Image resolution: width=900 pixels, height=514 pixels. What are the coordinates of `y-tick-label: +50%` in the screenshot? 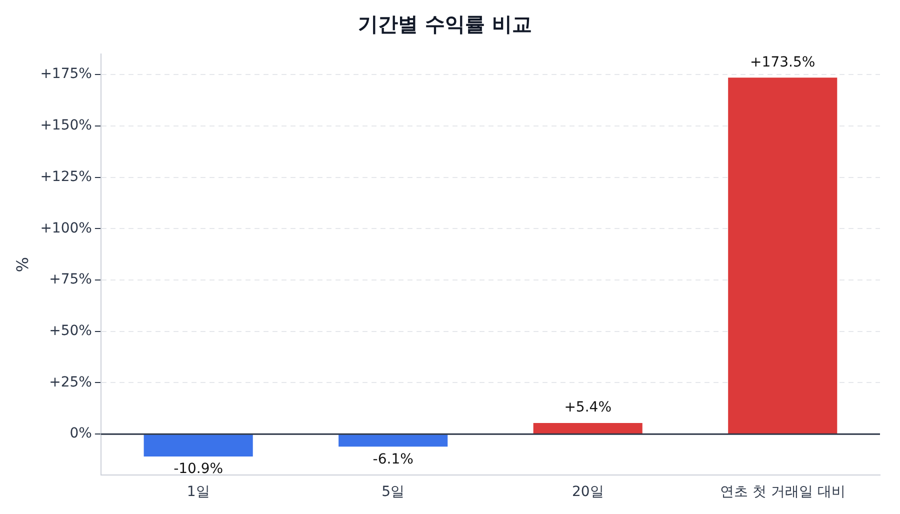 It's located at (70, 331).